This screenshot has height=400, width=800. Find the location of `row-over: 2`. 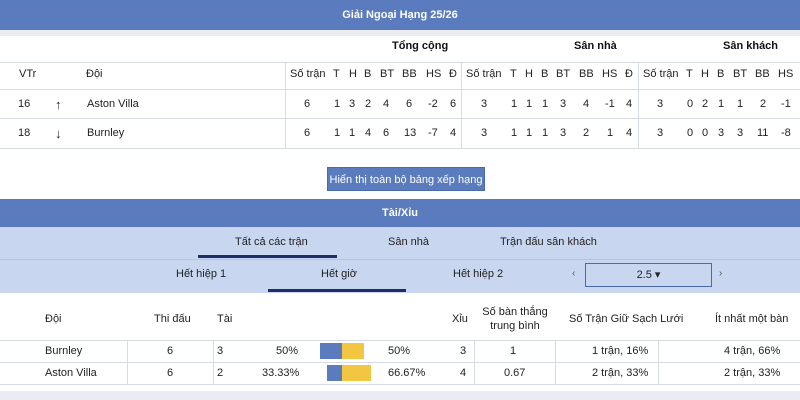

row-over: 2 is located at coordinates (220, 373).